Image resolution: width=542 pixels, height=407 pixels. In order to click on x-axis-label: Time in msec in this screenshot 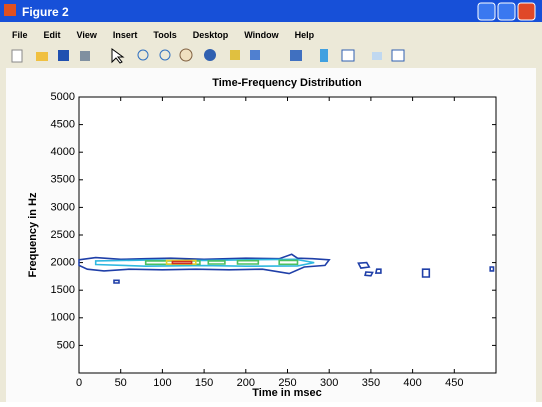, I will do `click(287, 393)`.